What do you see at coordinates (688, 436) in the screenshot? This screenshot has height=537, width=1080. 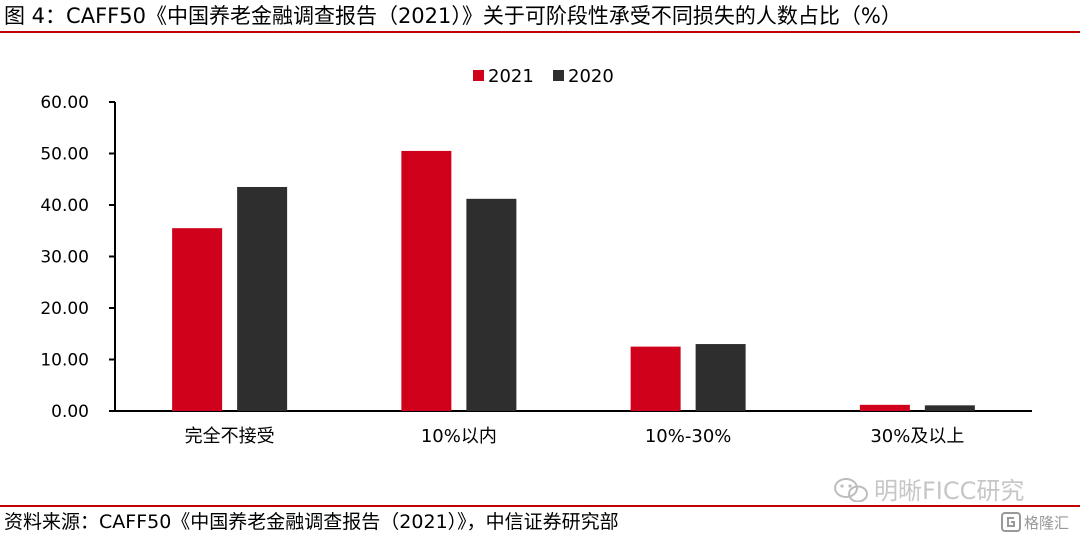 I see `x-tick-label: 10%-30%` at bounding box center [688, 436].